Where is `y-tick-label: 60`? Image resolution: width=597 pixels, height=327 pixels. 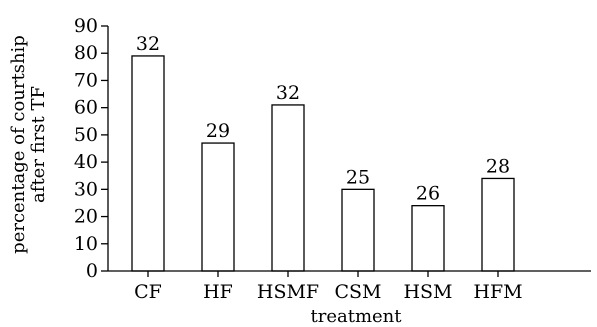 y-tick-label: 60 is located at coordinates (86, 108).